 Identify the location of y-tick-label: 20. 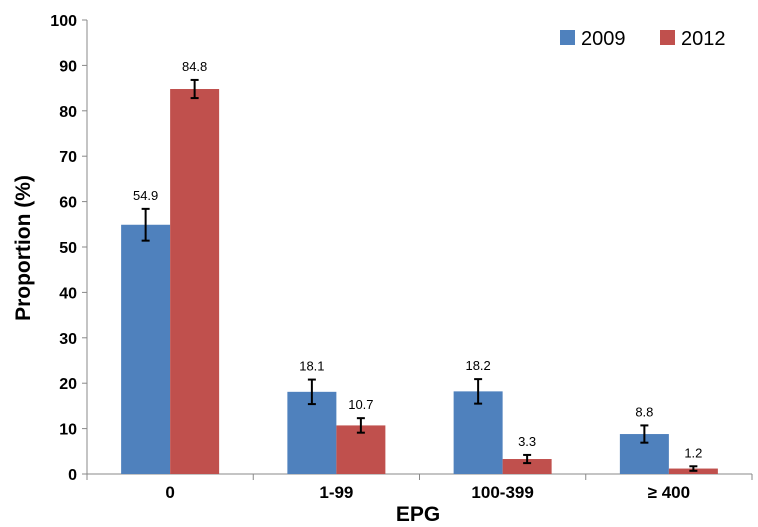
(68, 384).